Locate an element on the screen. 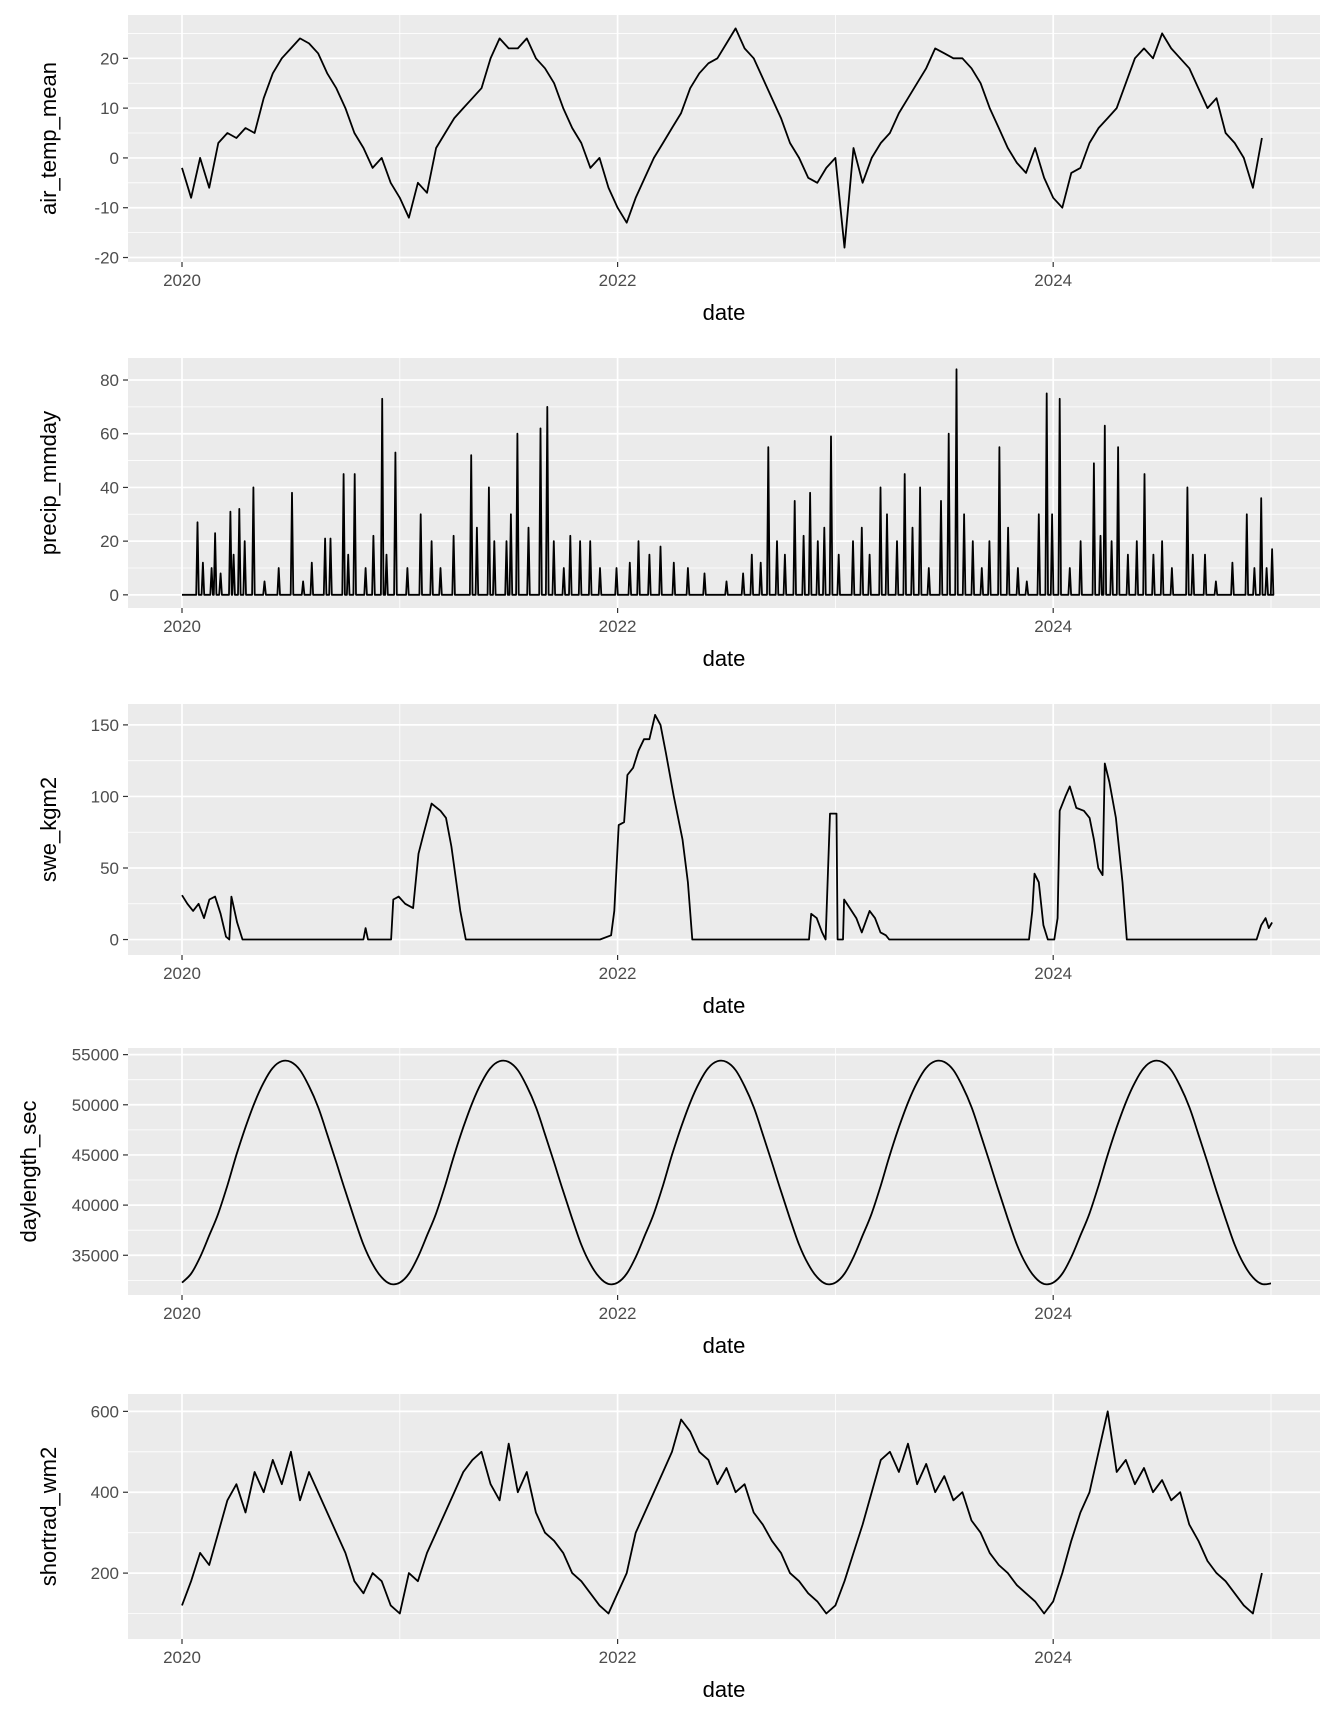  y-axis-title: daylength_sec is located at coordinates (28, 1172).